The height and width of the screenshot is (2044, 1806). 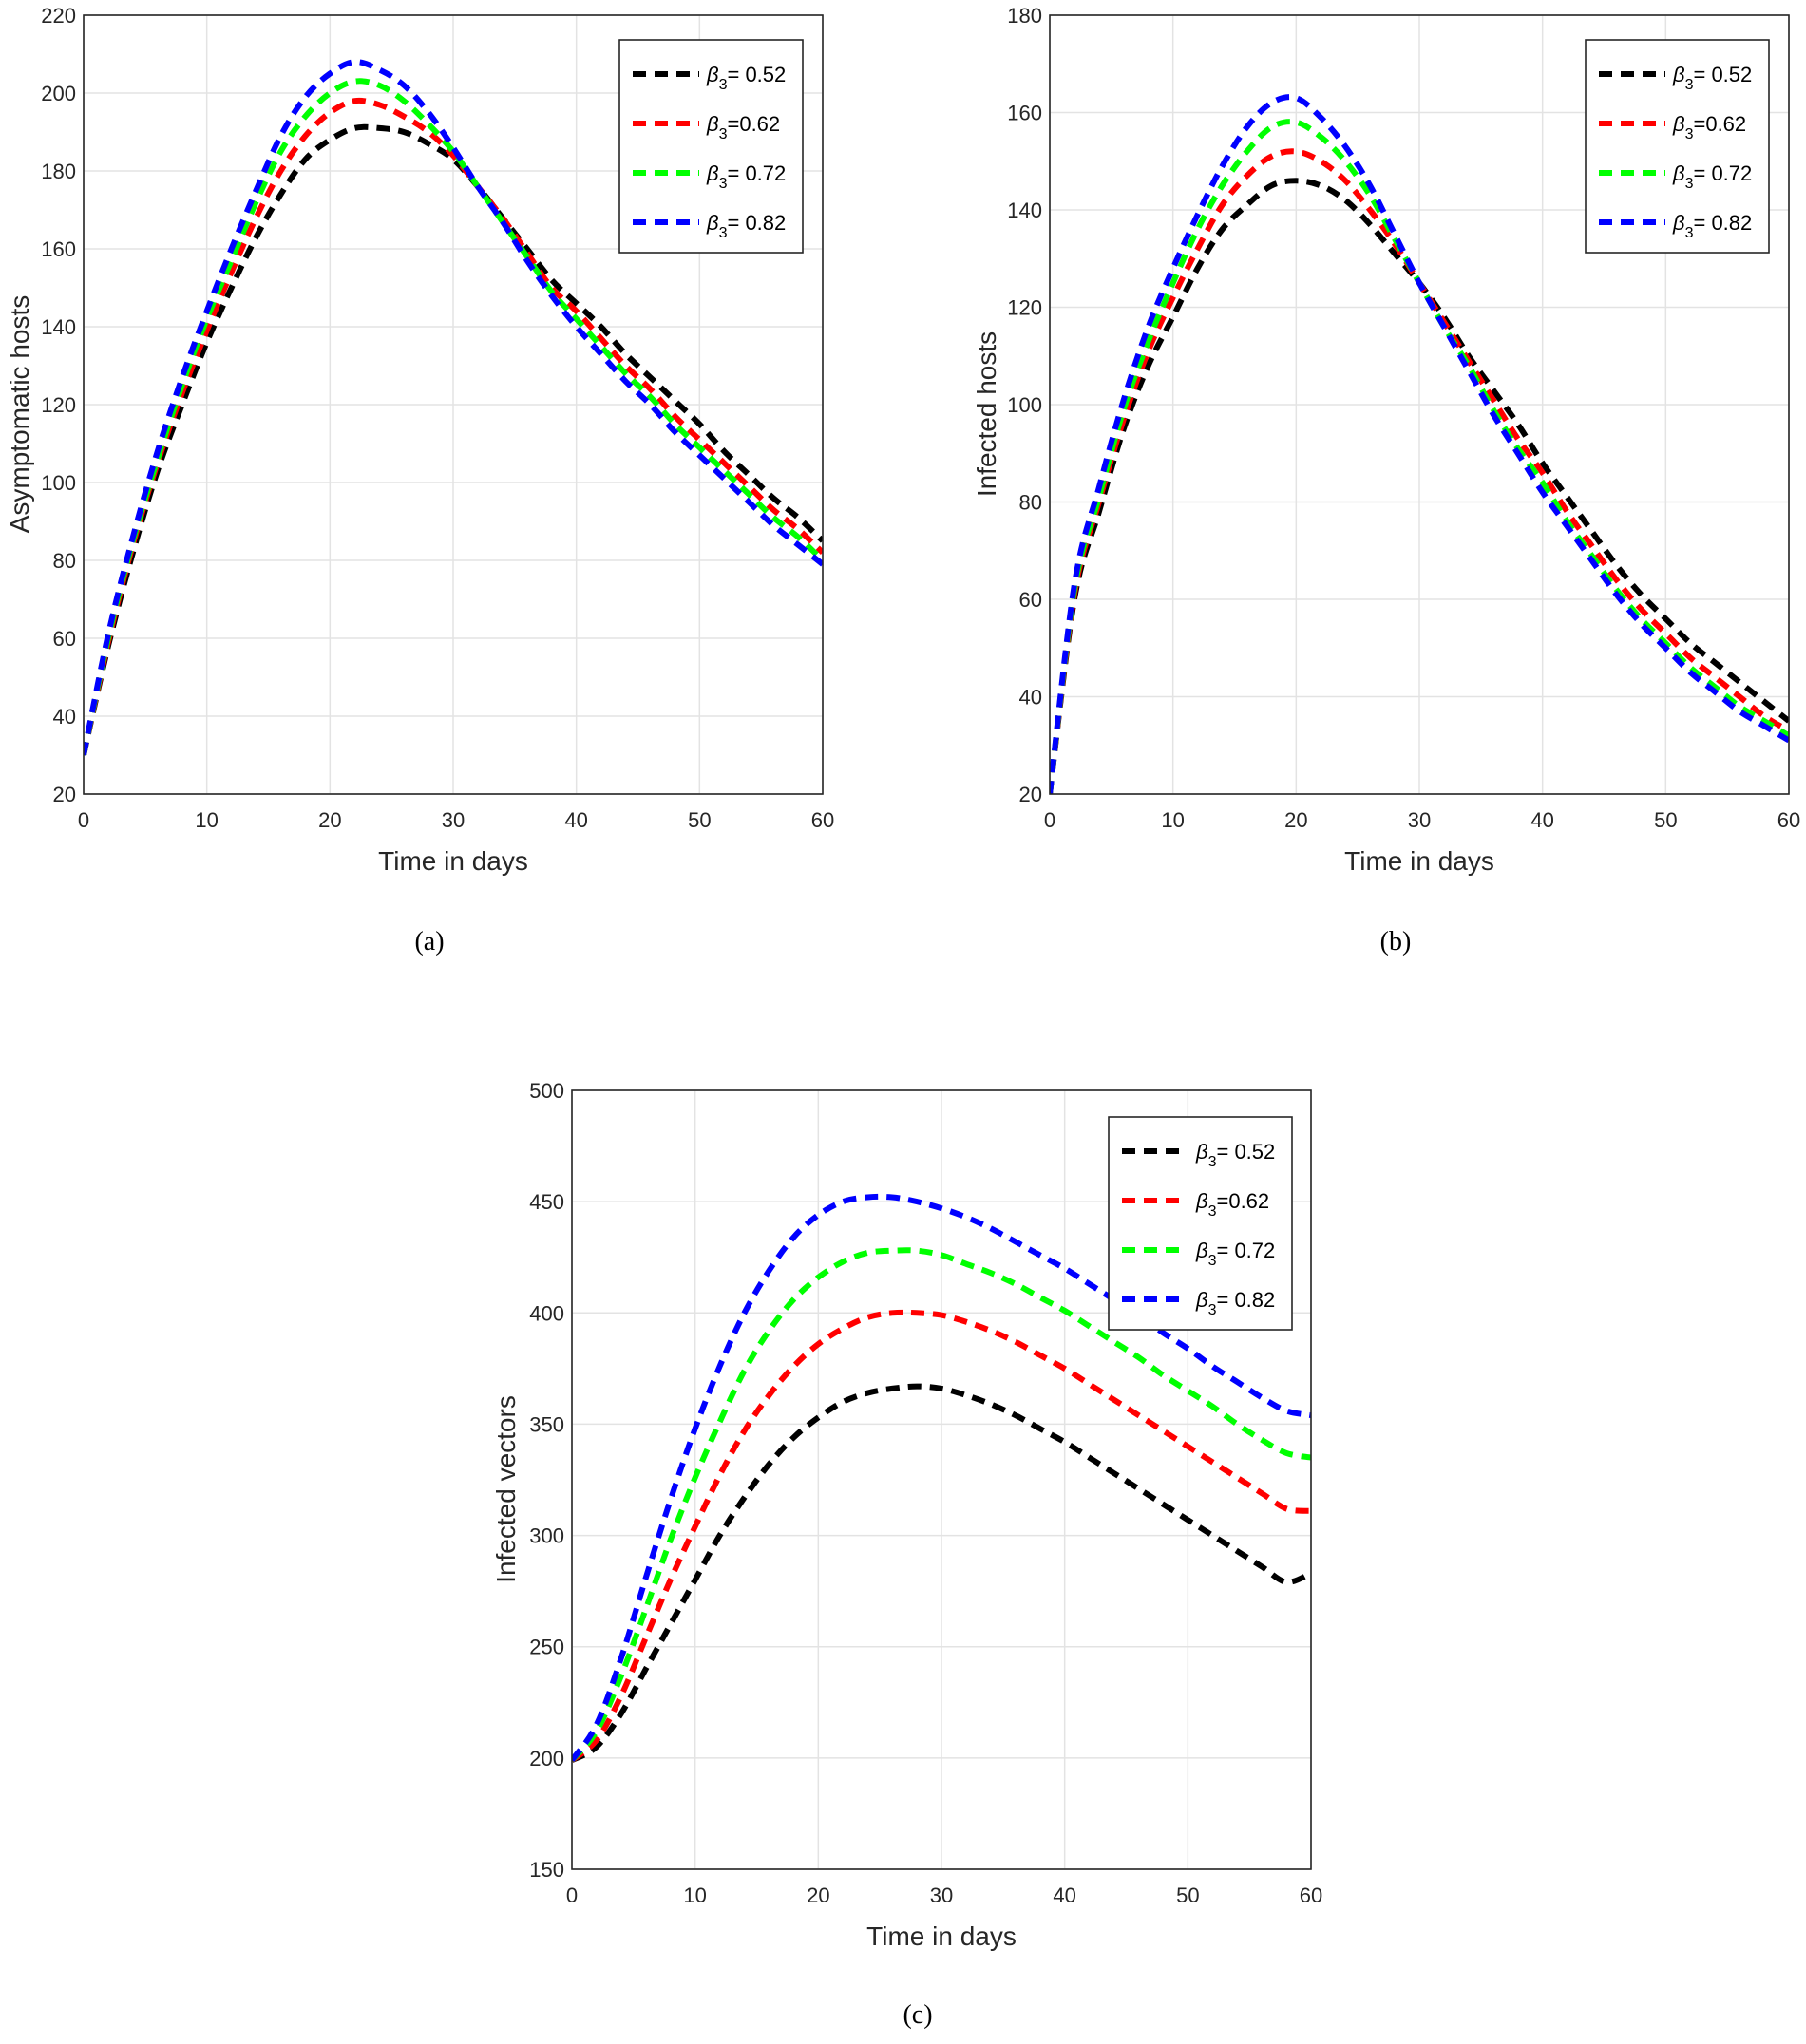 I want to click on y-axis-label: Infected hosts, so click(x=987, y=414).